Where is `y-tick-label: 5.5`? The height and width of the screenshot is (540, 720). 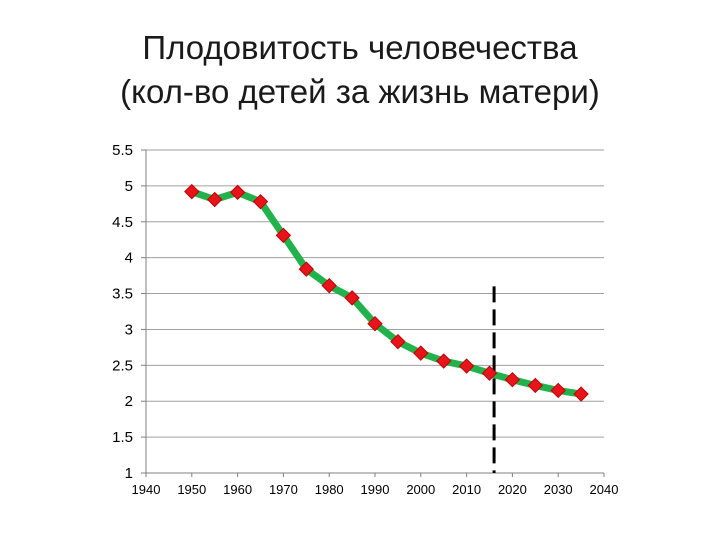 y-tick-label: 5.5 is located at coordinates (122, 150).